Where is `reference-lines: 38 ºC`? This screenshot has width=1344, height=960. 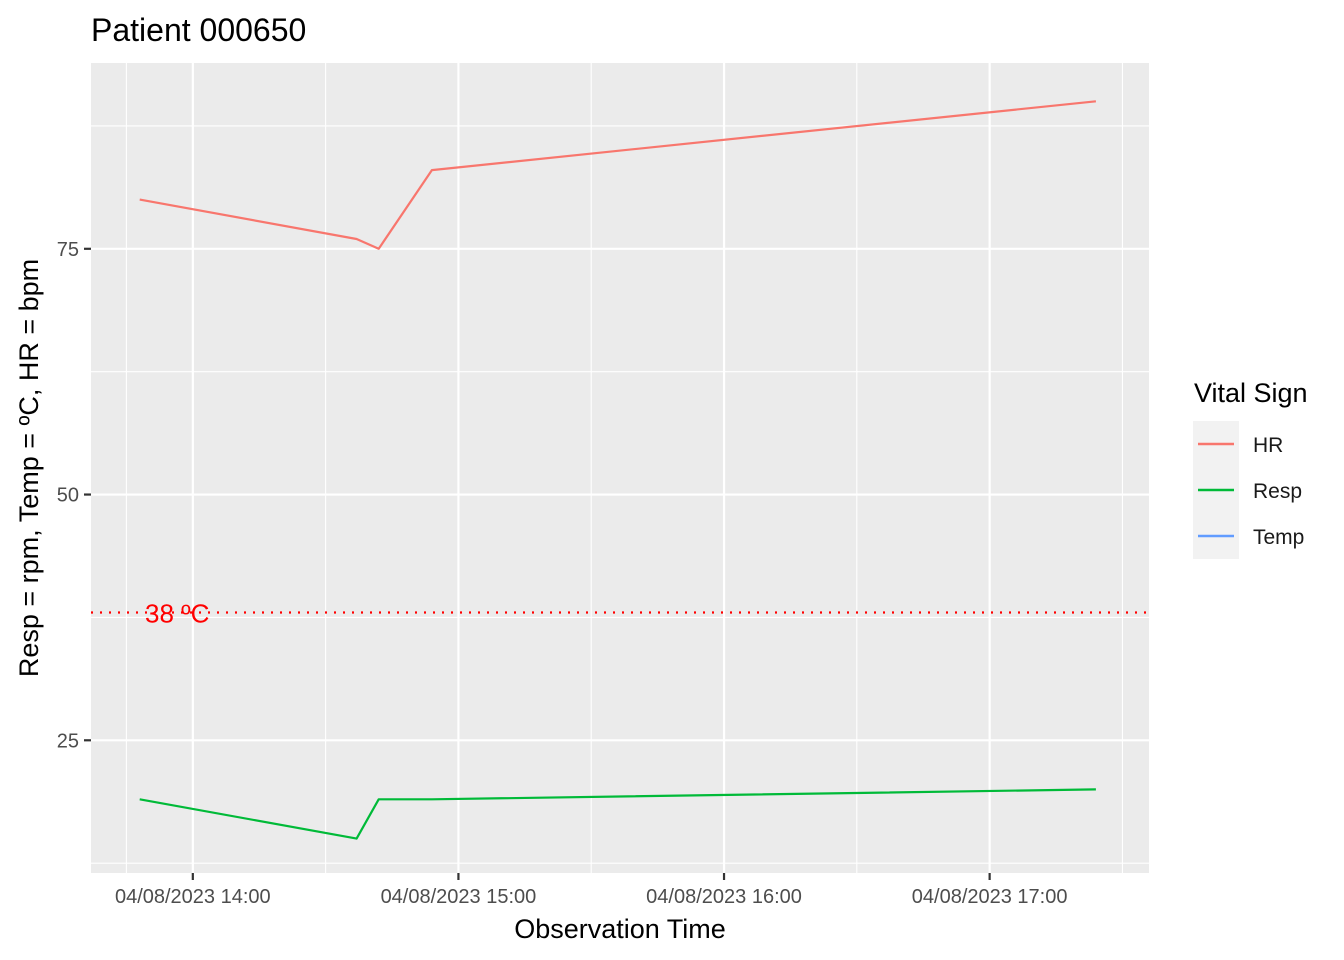 reference-lines: 38 ºC is located at coordinates (620, 614).